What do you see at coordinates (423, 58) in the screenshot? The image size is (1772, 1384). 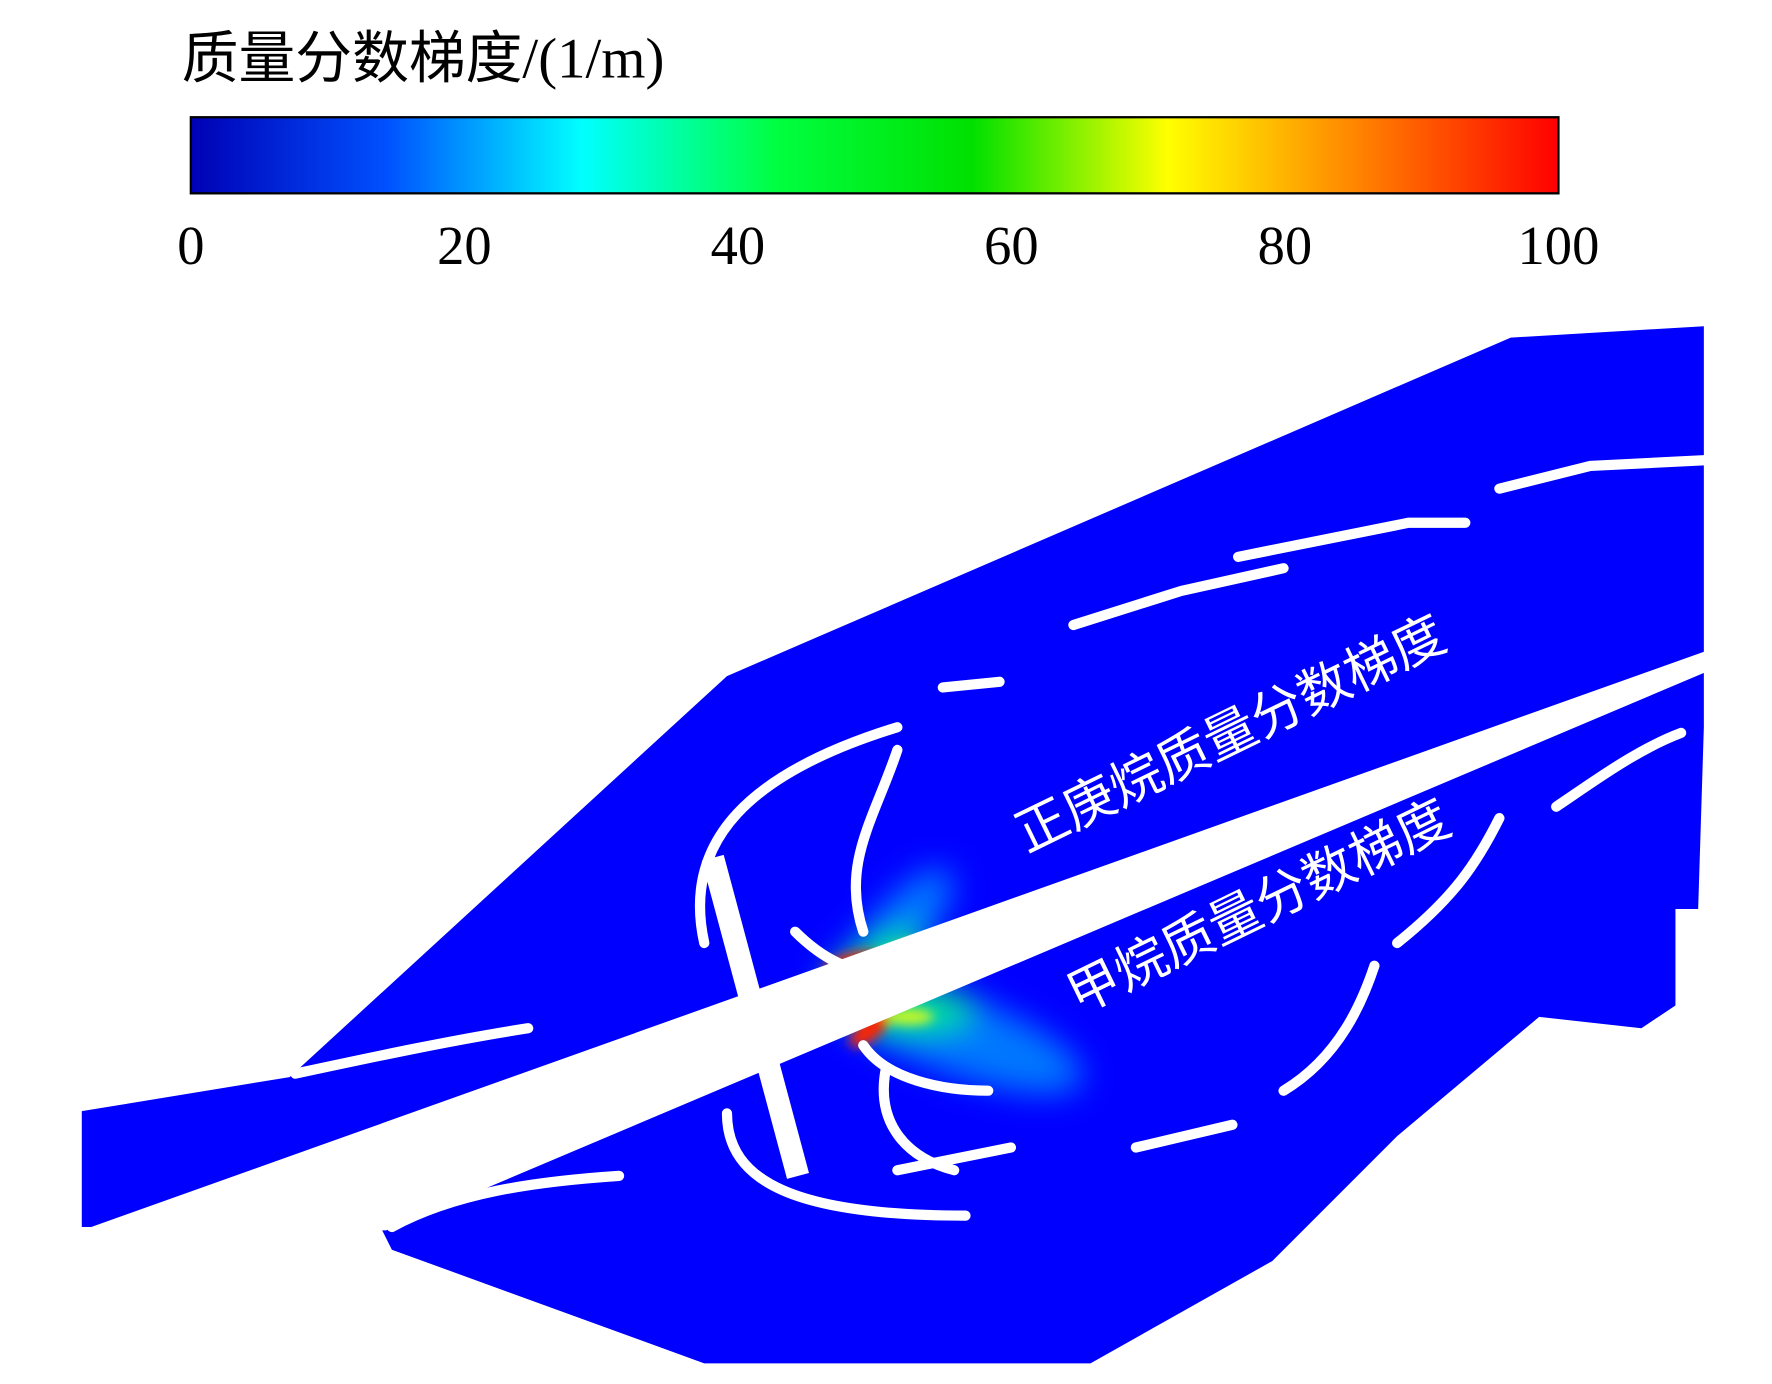 I see `colorbar-title: 质量分数梯度/(1/m)` at bounding box center [423, 58].